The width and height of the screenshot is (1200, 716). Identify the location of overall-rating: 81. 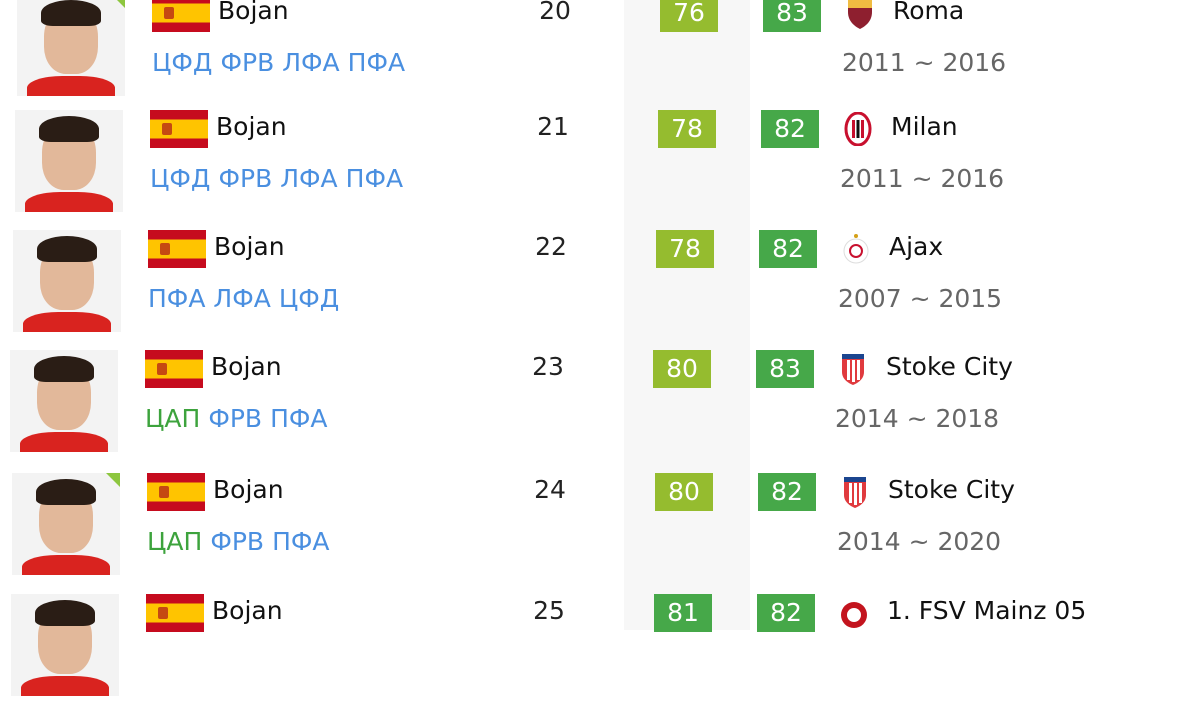
(683, 613).